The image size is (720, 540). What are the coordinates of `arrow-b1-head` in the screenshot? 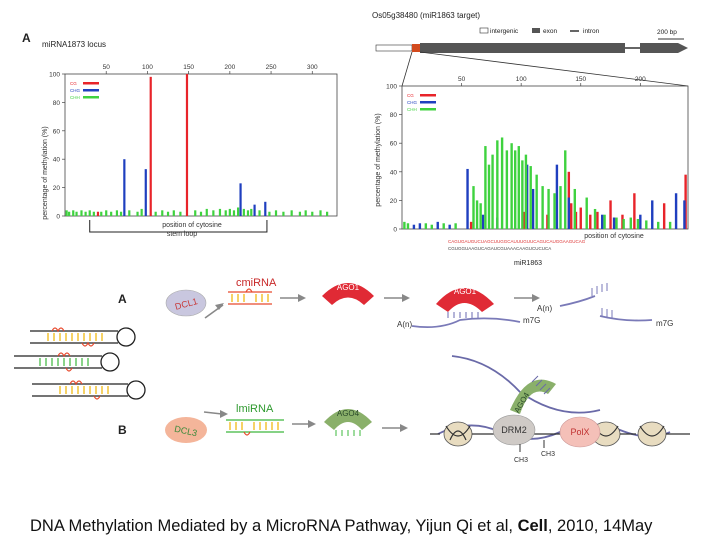 It's located at (224, 414).